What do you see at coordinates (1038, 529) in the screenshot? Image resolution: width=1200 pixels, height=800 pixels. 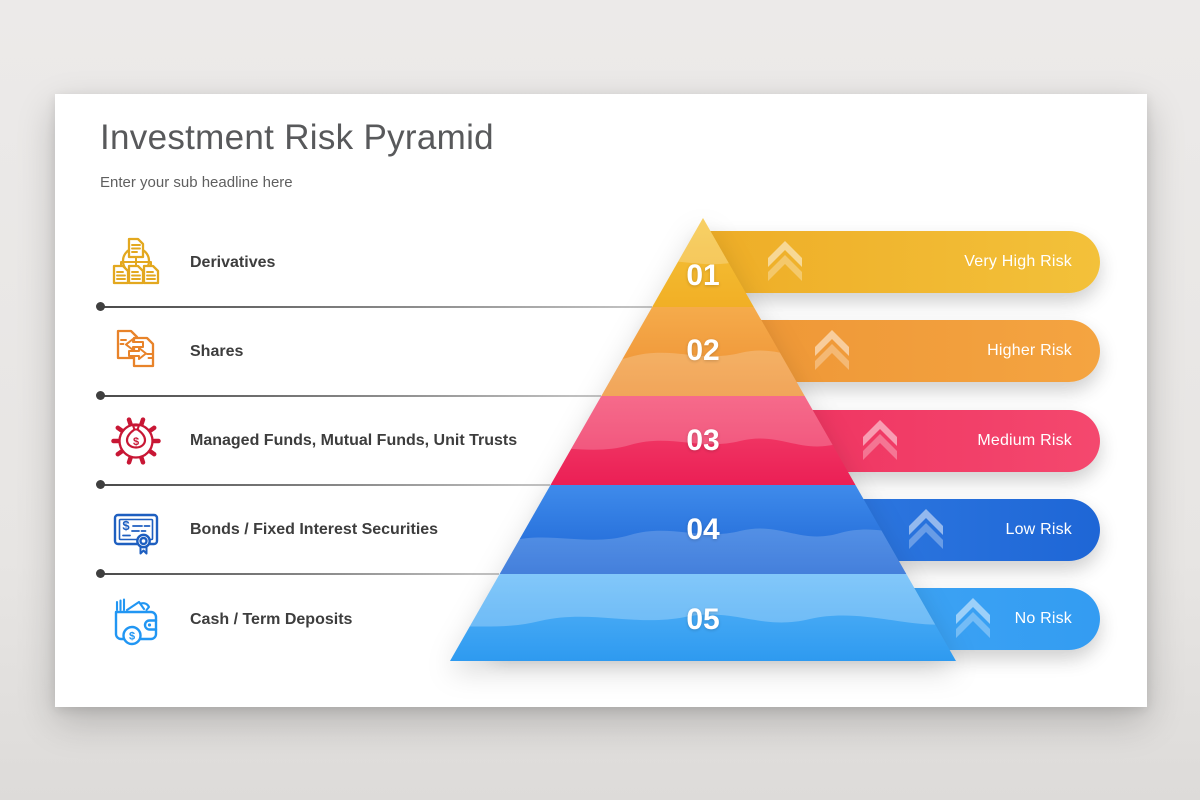 I see `risk-bar-label: Low Risk` at bounding box center [1038, 529].